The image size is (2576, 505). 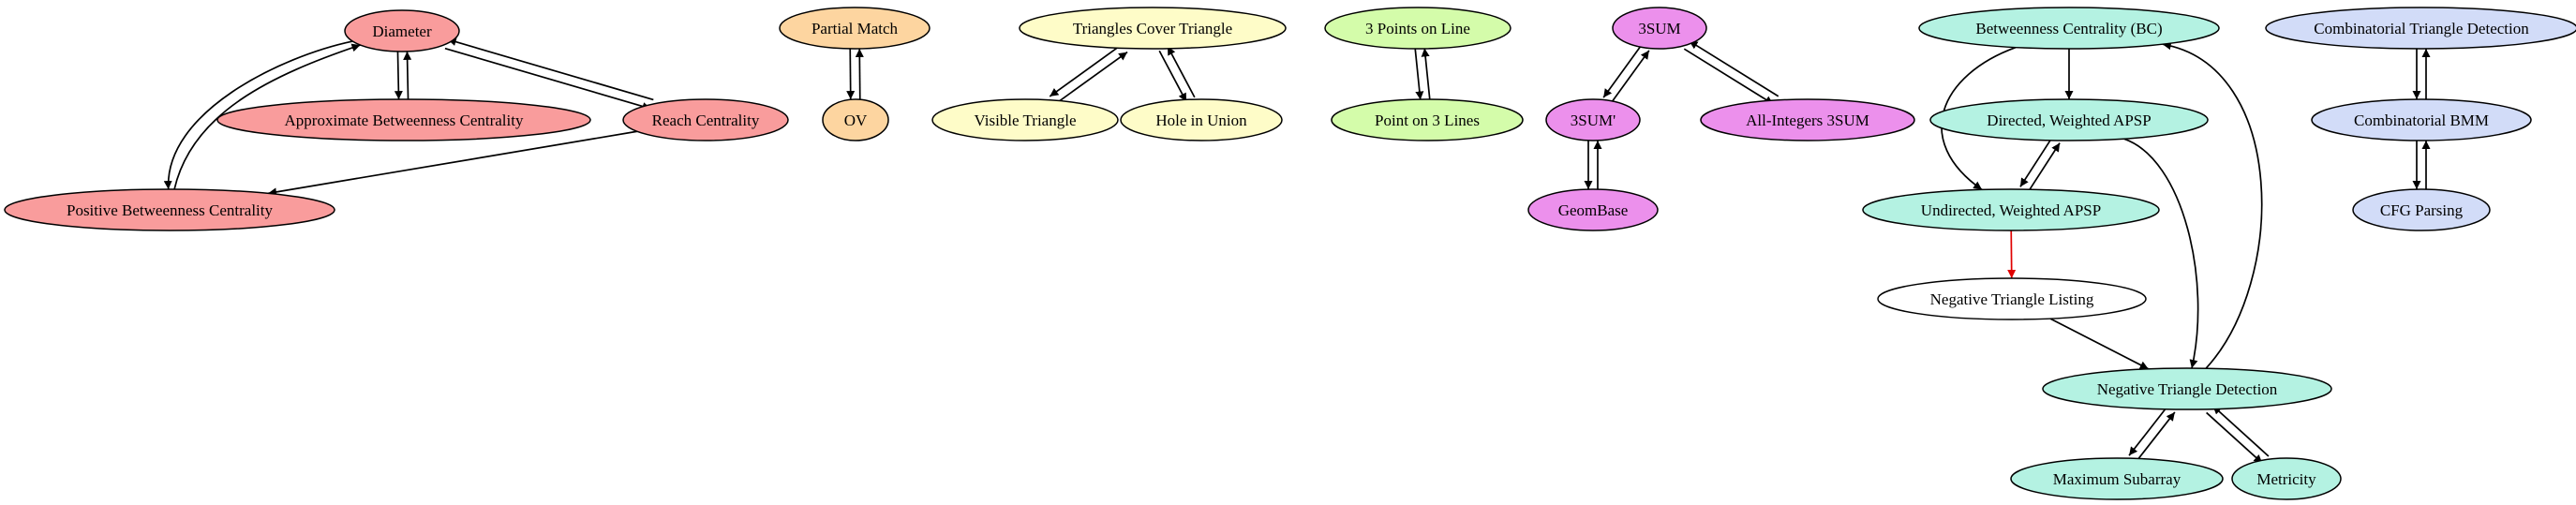 I want to click on node-label: Combinatorial BMM, so click(x=2421, y=120).